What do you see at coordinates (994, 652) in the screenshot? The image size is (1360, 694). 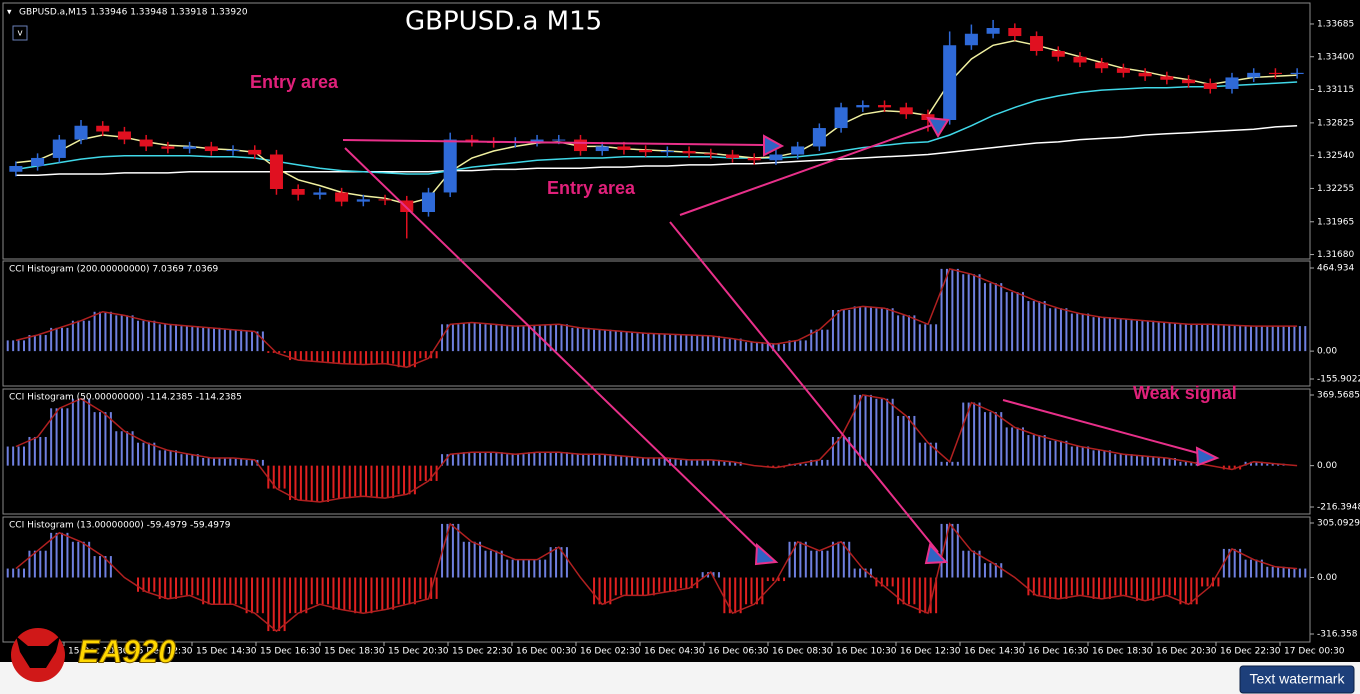 I see `x-tick-label: 16 Dec 14:30` at bounding box center [994, 652].